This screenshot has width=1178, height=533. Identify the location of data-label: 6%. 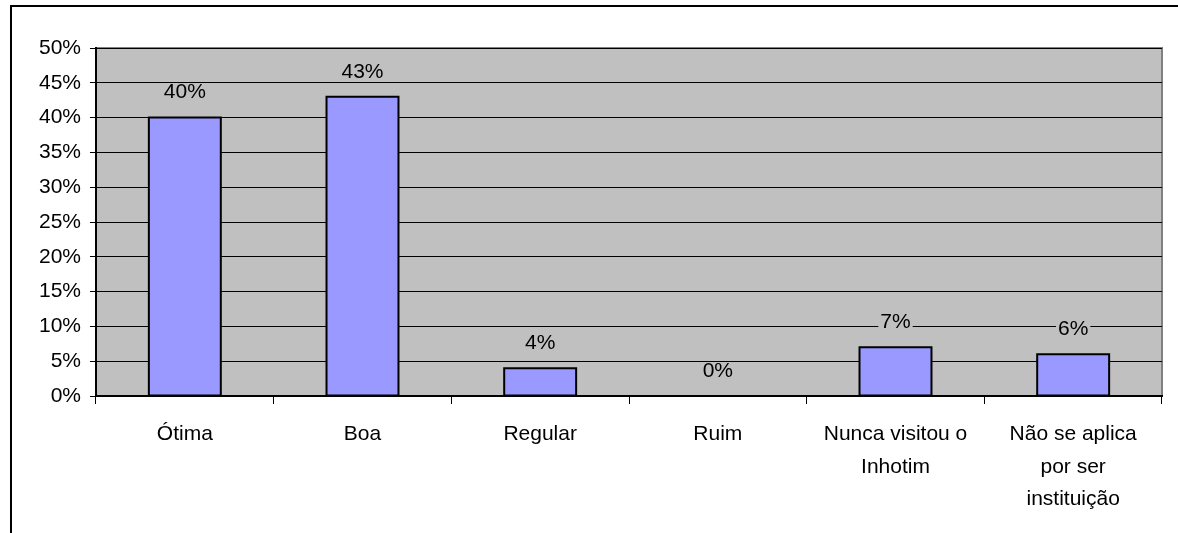
(1073, 328).